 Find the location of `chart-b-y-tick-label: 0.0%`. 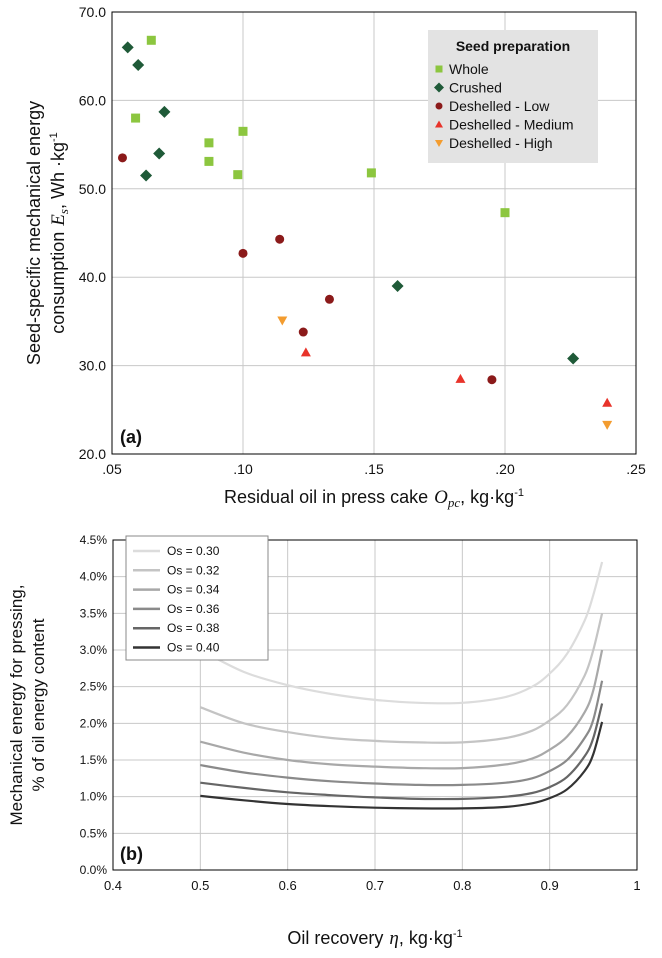

chart-b-y-tick-label: 0.0% is located at coordinates (94, 870).